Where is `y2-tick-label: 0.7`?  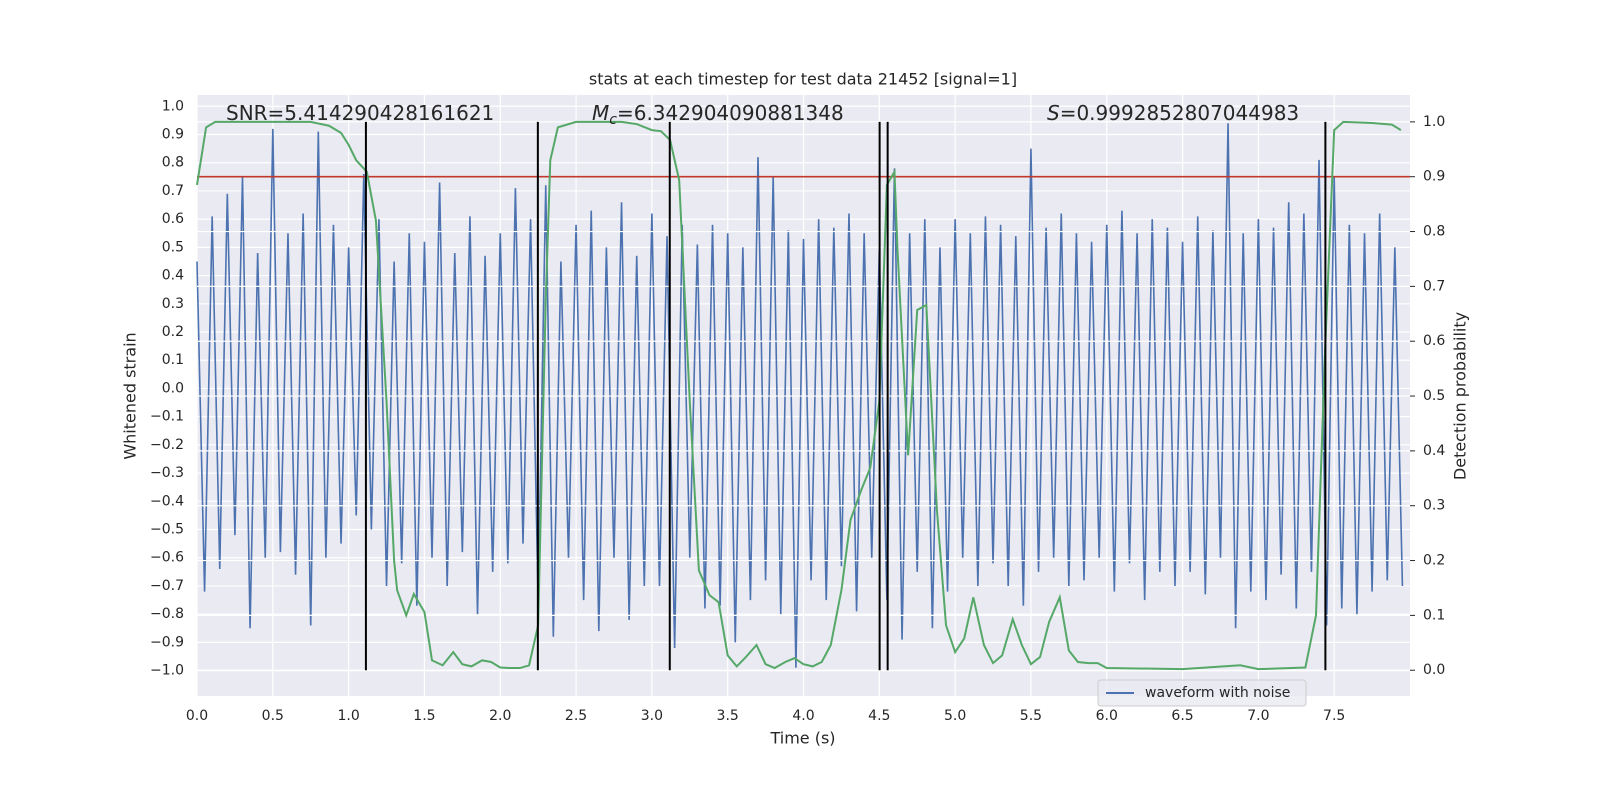 y2-tick-label: 0.7 is located at coordinates (1434, 286).